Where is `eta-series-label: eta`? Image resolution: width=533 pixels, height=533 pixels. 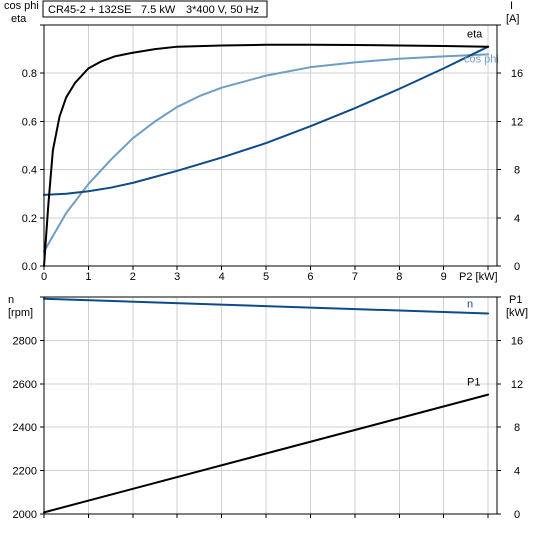
eta-series-label: eta is located at coordinates (475, 35).